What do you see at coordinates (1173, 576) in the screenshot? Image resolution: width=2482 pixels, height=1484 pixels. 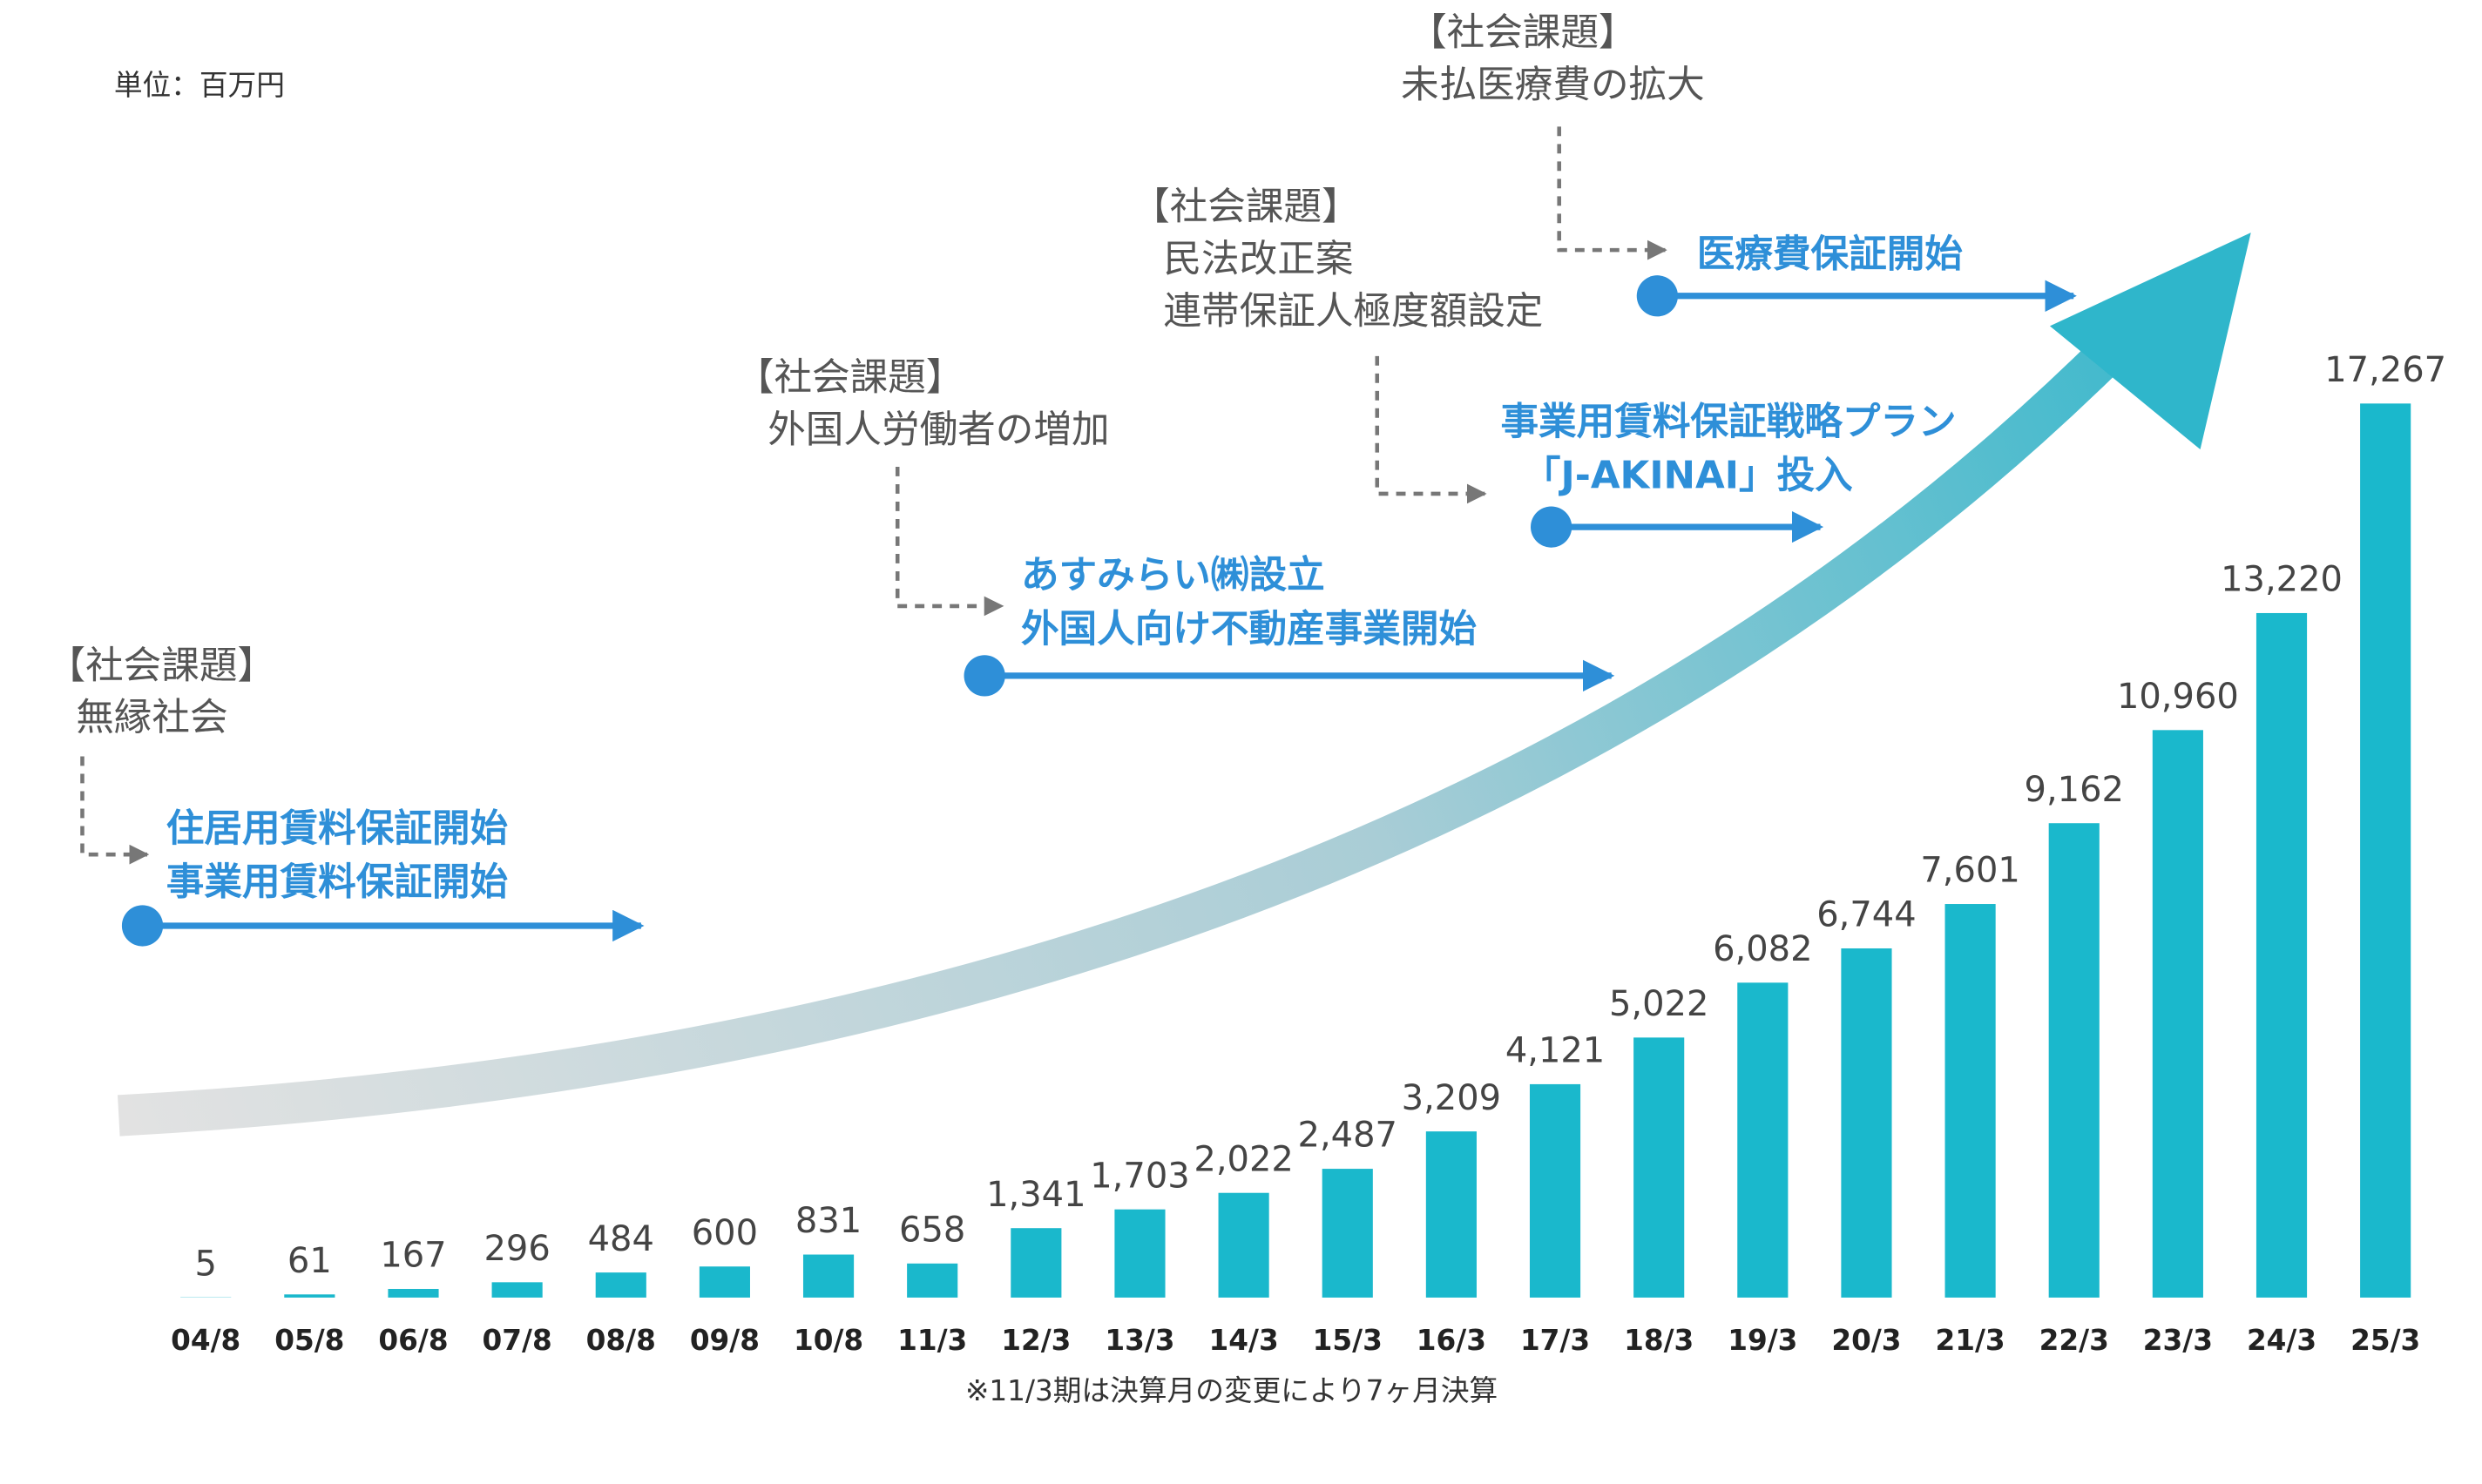 I see `milestone-text: あすみらい㈱設立` at bounding box center [1173, 576].